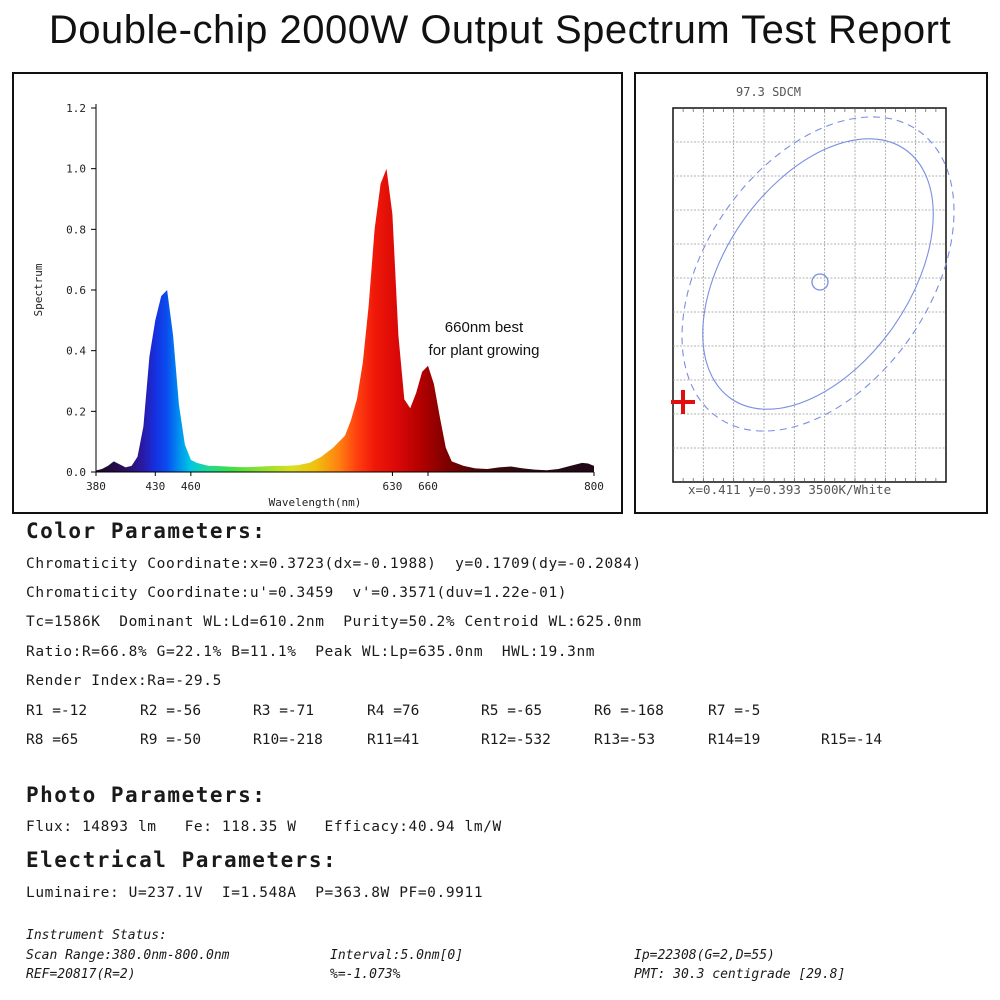  I want to click on annotation-line: 660nm best, so click(484, 327).